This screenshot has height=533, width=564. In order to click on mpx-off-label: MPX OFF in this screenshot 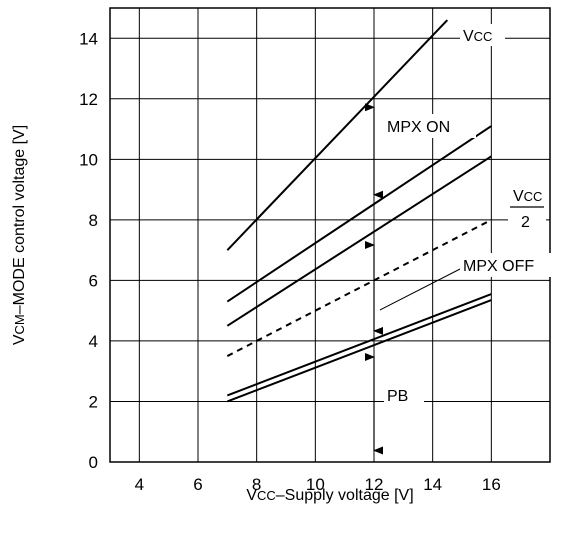, I will do `click(498, 266)`.